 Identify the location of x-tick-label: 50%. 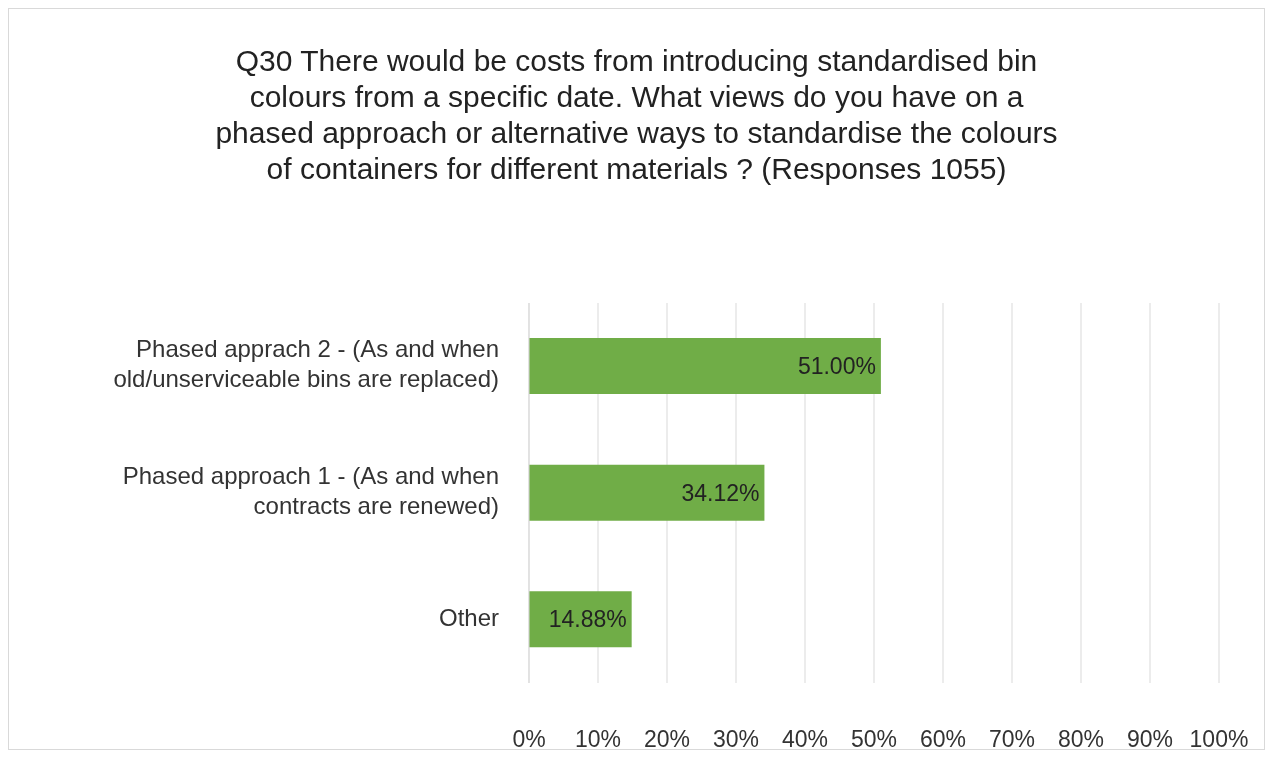
(874, 739).